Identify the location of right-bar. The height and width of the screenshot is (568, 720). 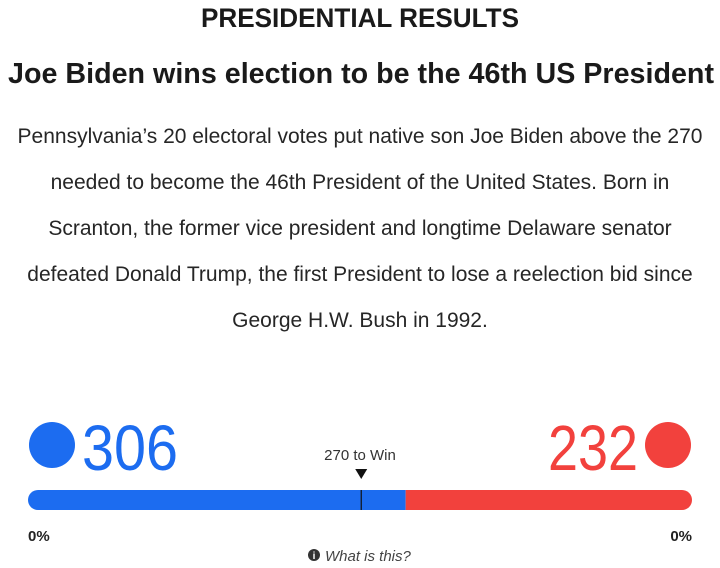
(548, 500).